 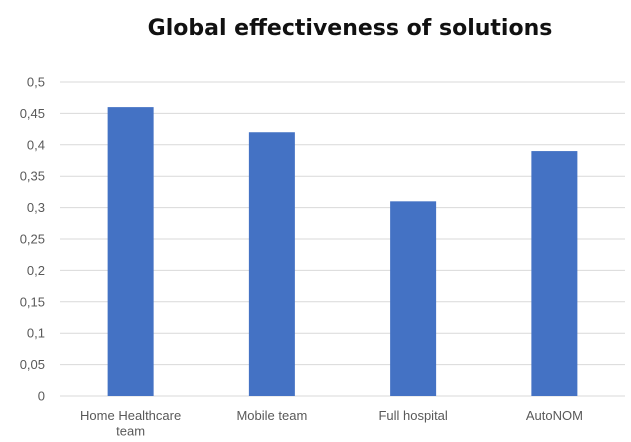 I want to click on y-tick-label: 0,25, so click(x=32, y=239).